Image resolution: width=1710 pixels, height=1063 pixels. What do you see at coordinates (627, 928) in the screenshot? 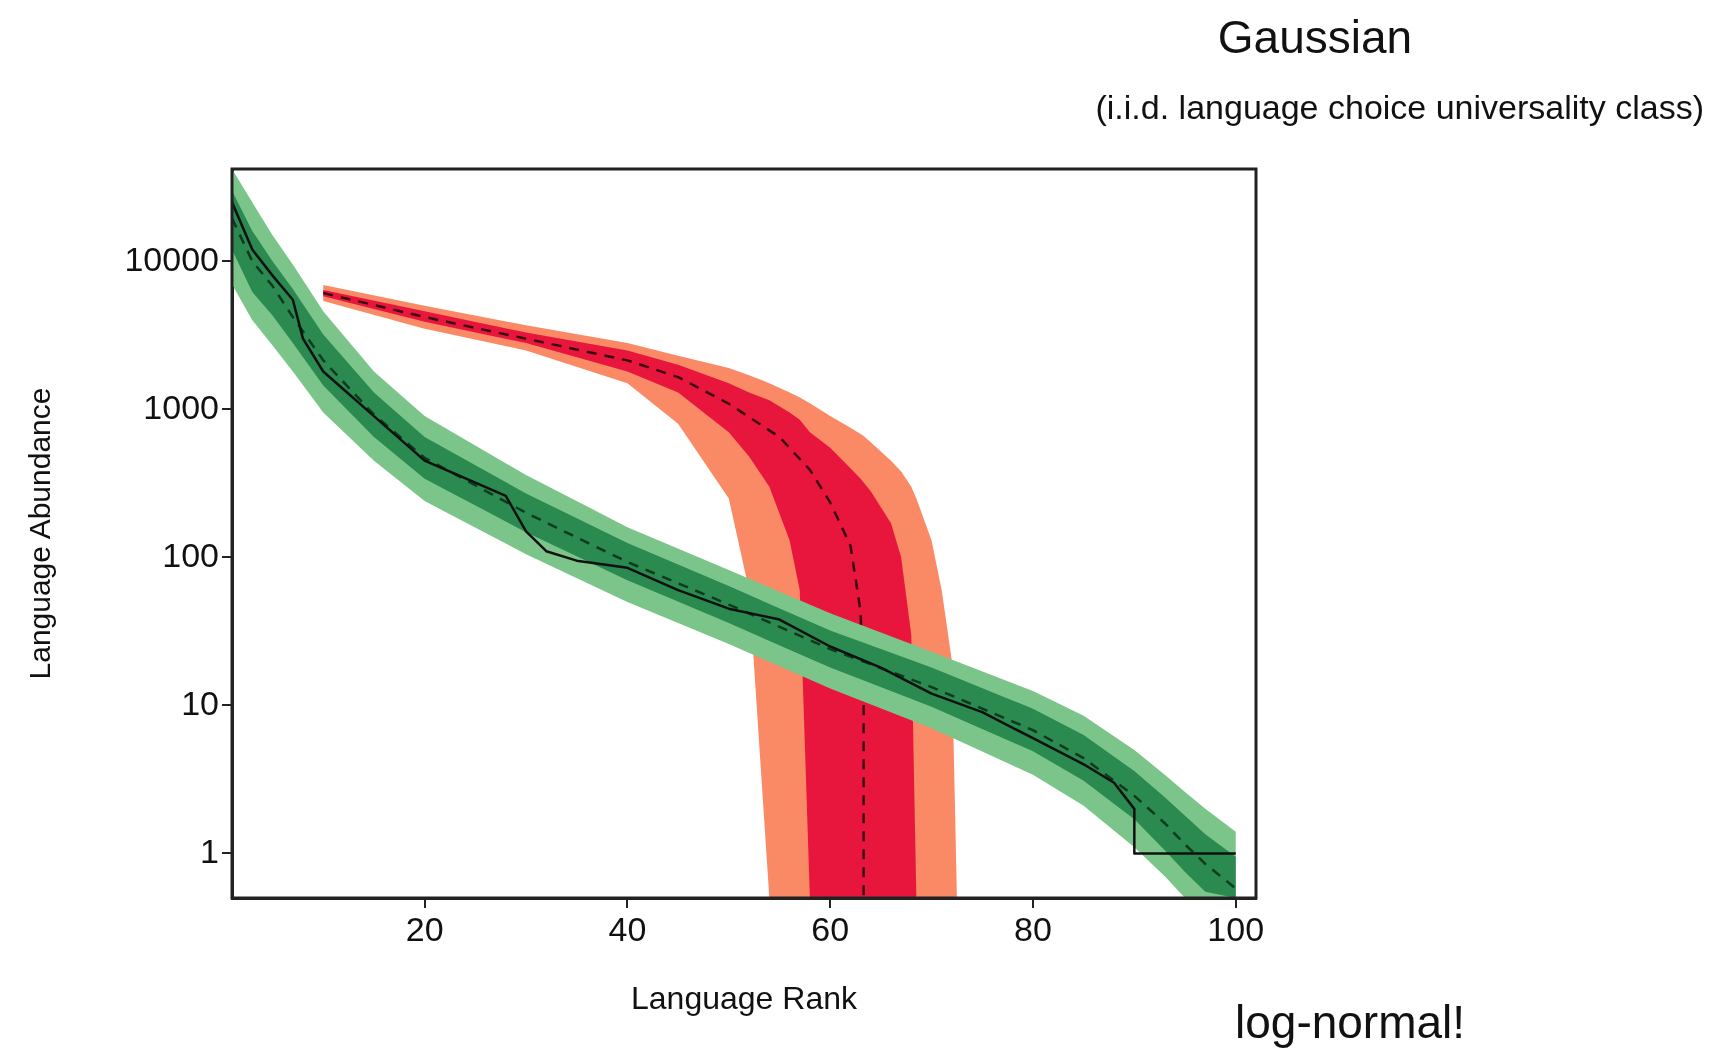
I see `x-tick-label: 40` at bounding box center [627, 928].